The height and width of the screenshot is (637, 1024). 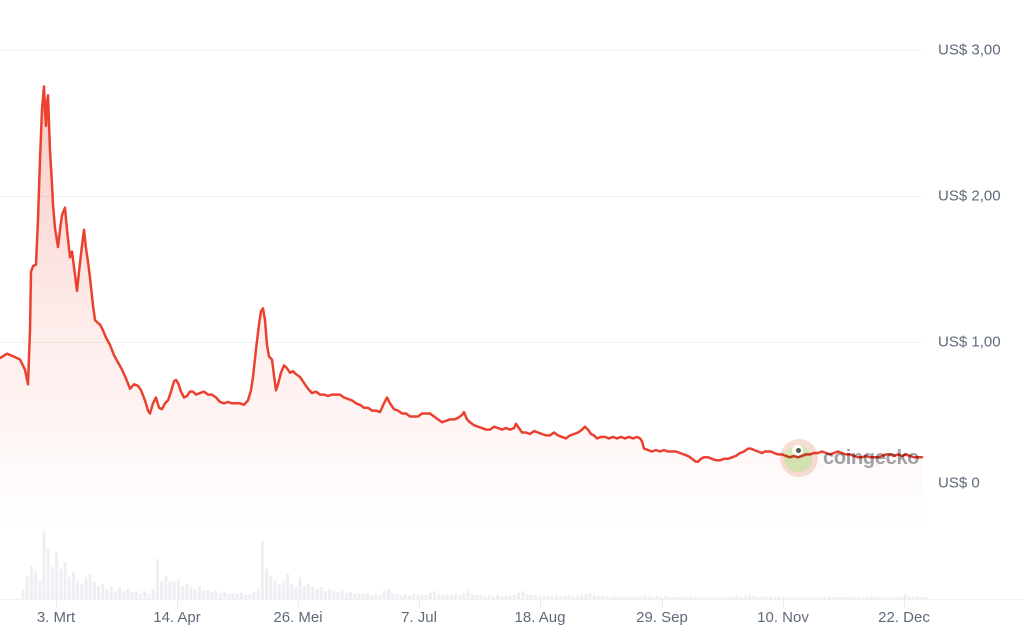 I want to click on gecko-pupil, so click(x=798, y=450).